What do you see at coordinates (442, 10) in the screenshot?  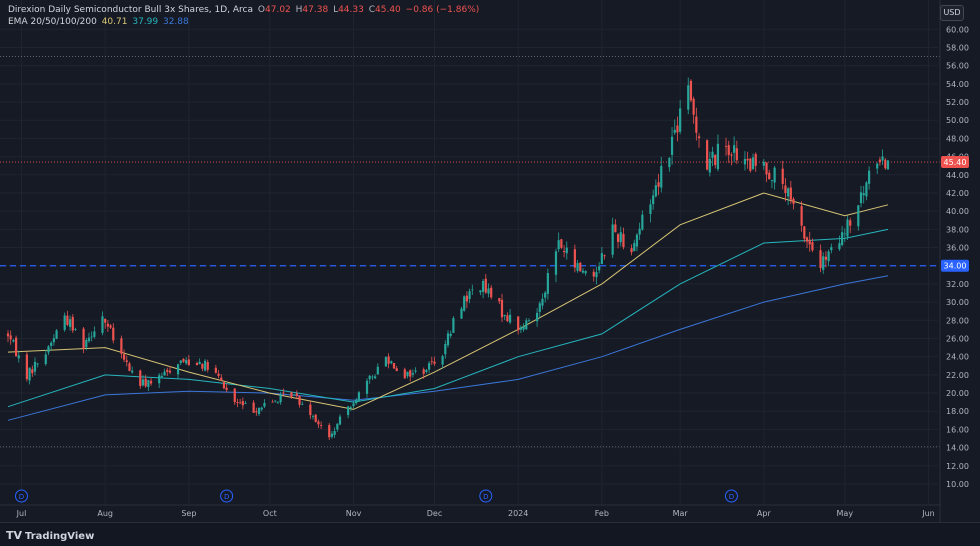 I see `change-value: −0.86 (−1.86%)` at bounding box center [442, 10].